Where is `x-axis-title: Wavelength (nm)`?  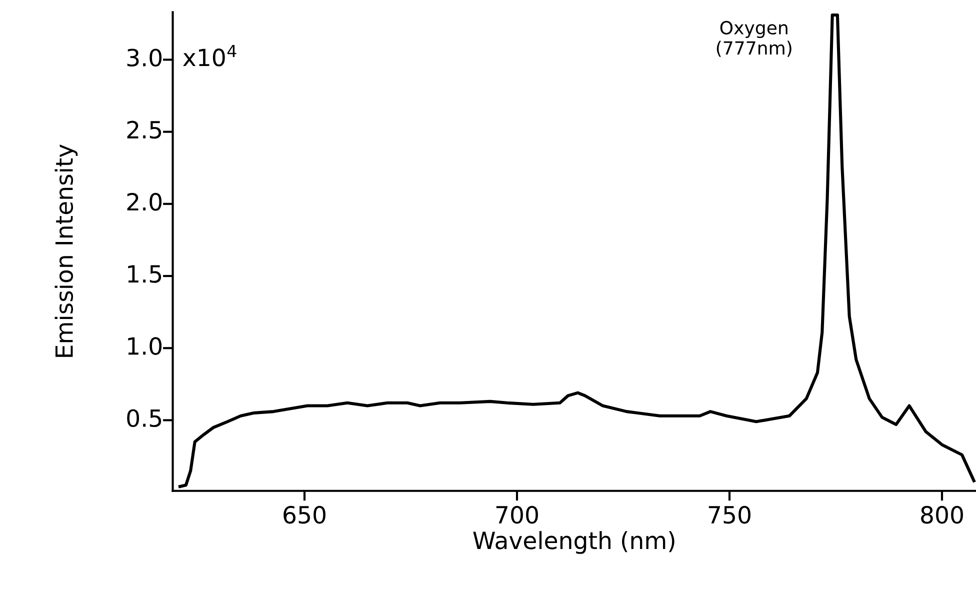
x-axis-title: Wavelength (nm) is located at coordinates (573, 542).